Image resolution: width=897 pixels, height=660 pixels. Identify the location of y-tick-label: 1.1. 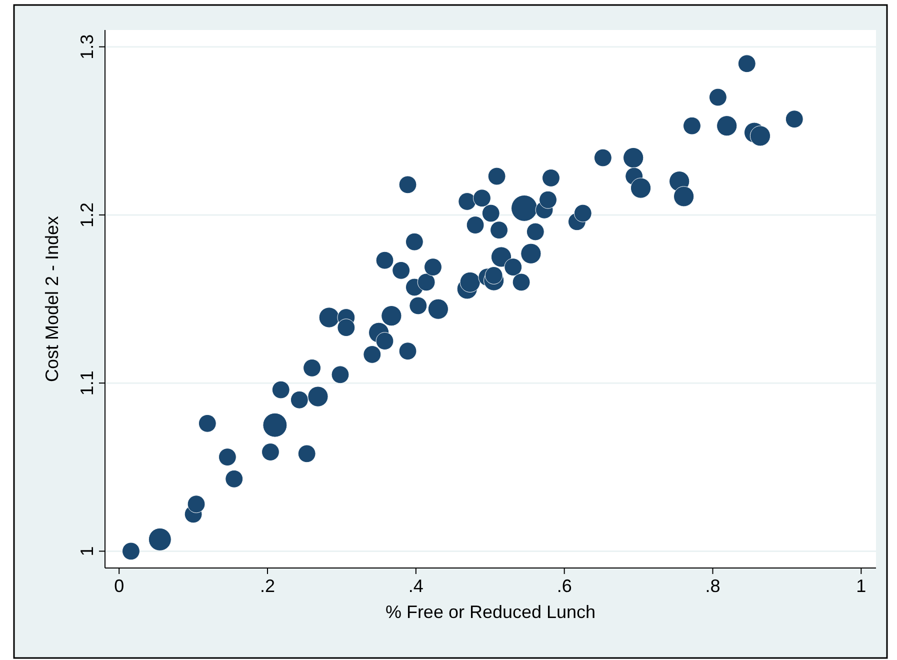
(87, 383).